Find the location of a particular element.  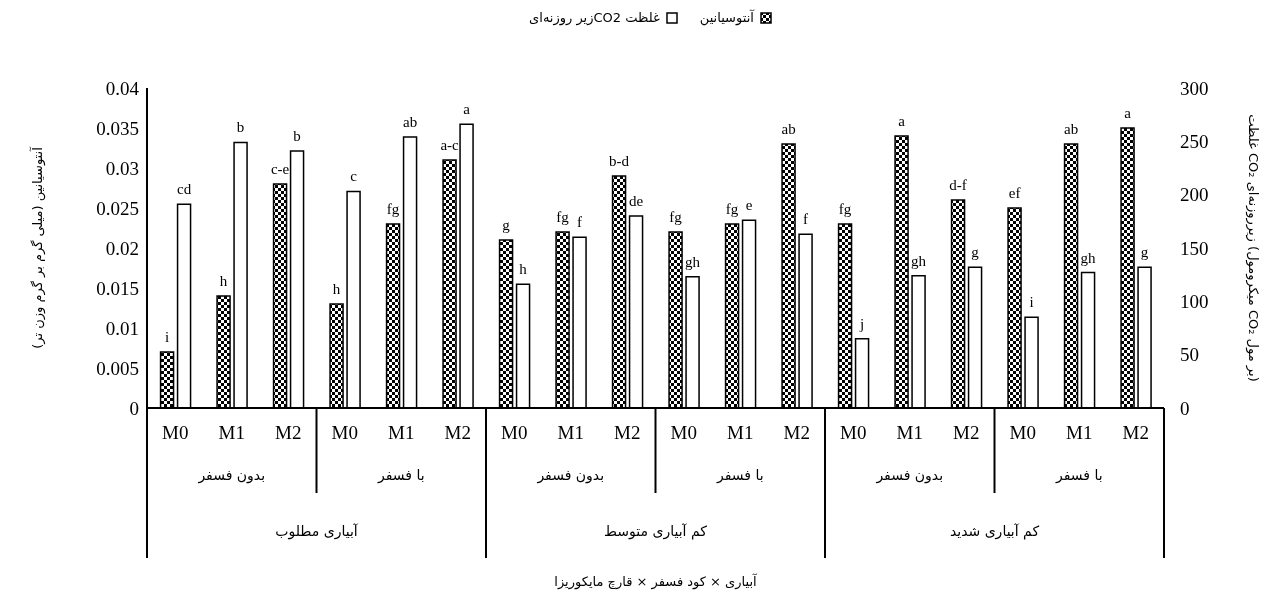

data-label: a-c is located at coordinates (450, 145).